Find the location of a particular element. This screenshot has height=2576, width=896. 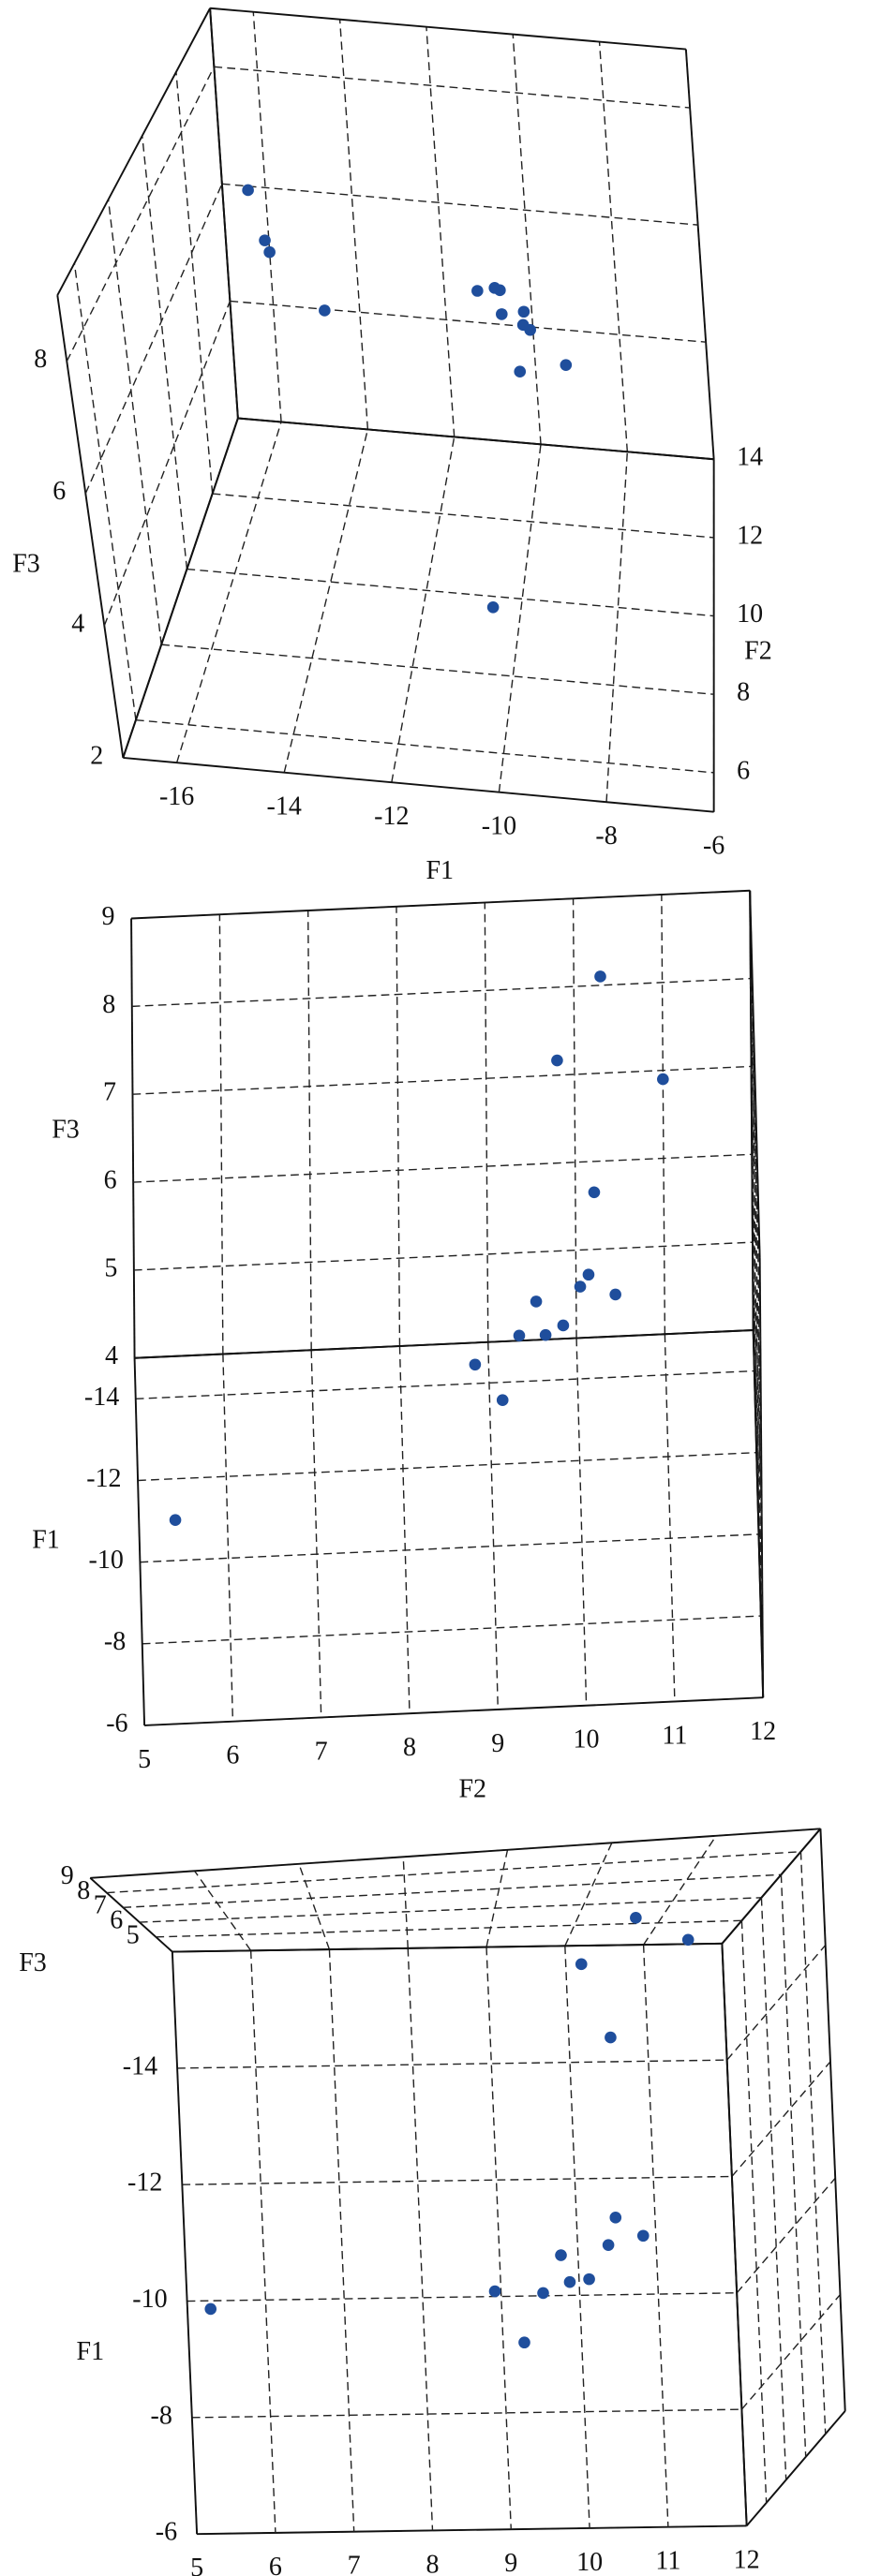

z-axis-label: F3 is located at coordinates (26, 563).